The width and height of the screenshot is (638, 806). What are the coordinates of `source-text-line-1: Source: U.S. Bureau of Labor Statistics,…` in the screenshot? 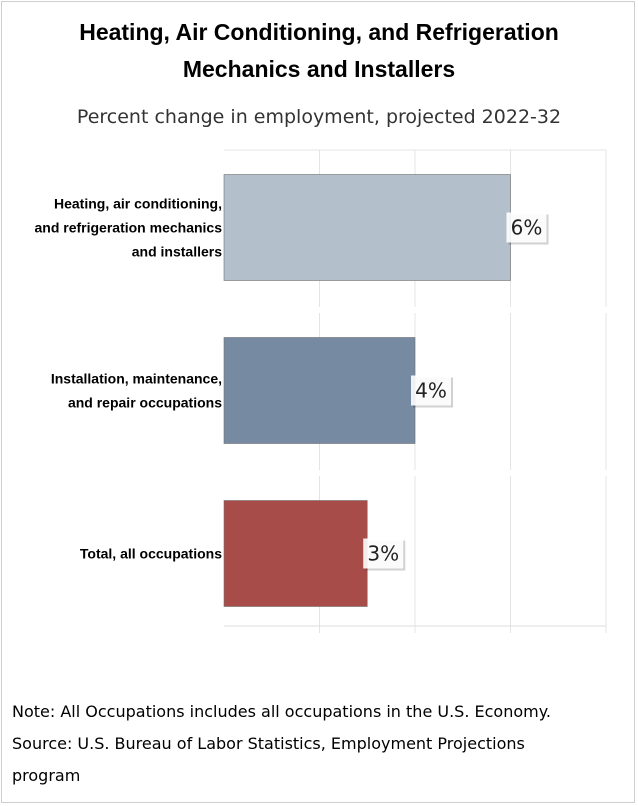 It's located at (268, 743).